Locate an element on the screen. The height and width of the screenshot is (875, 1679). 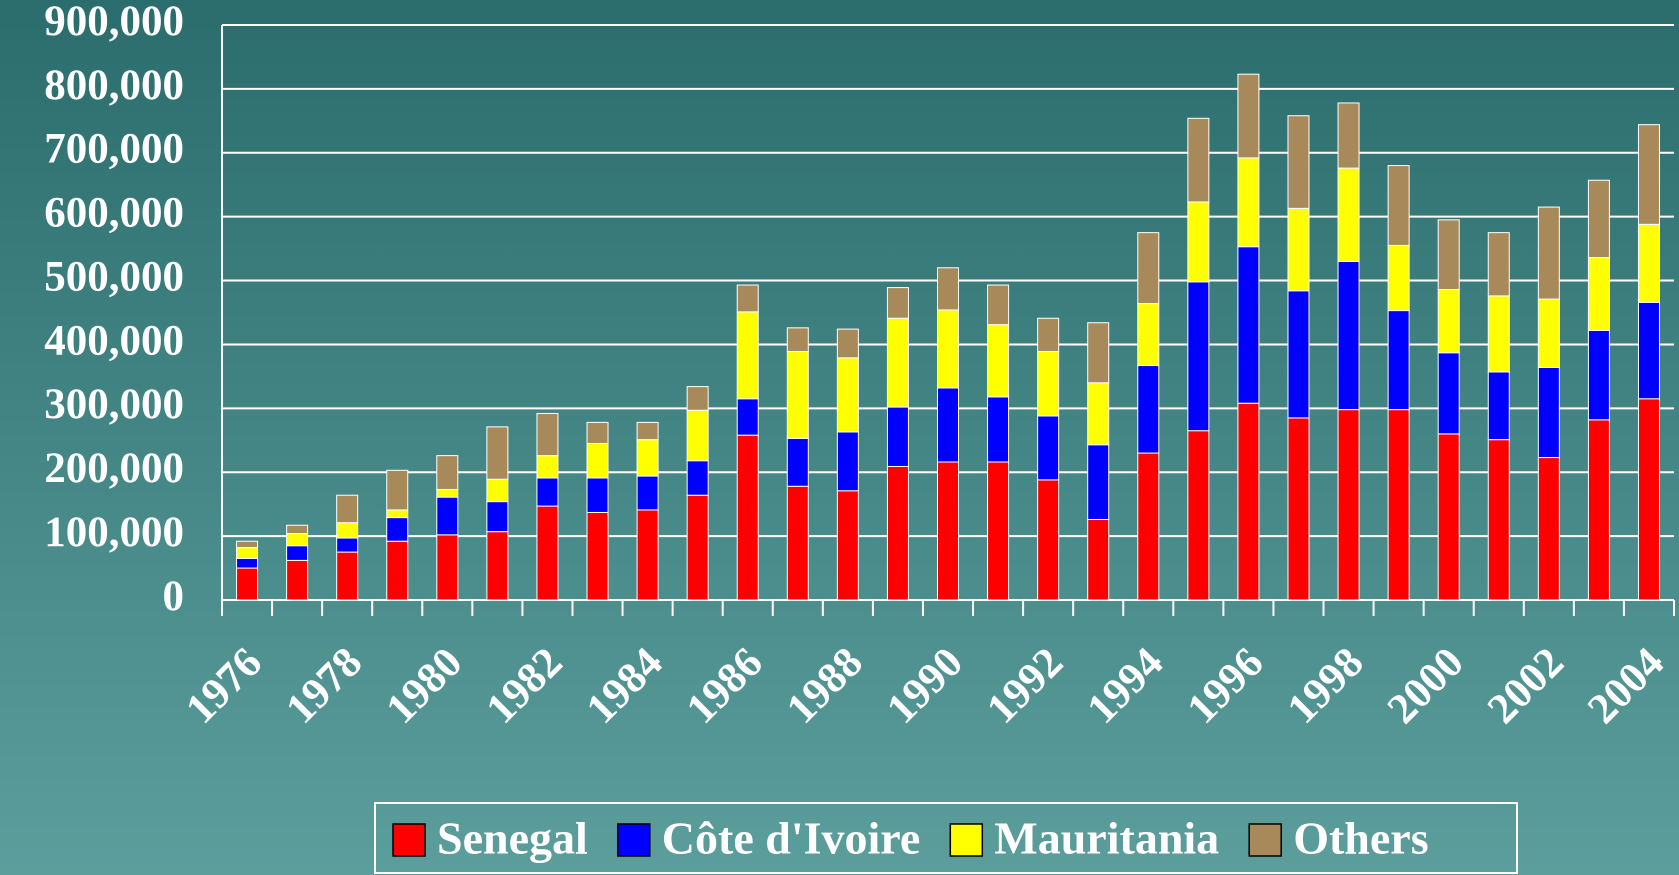
y-tick-label: 500,000 is located at coordinates (114, 276).